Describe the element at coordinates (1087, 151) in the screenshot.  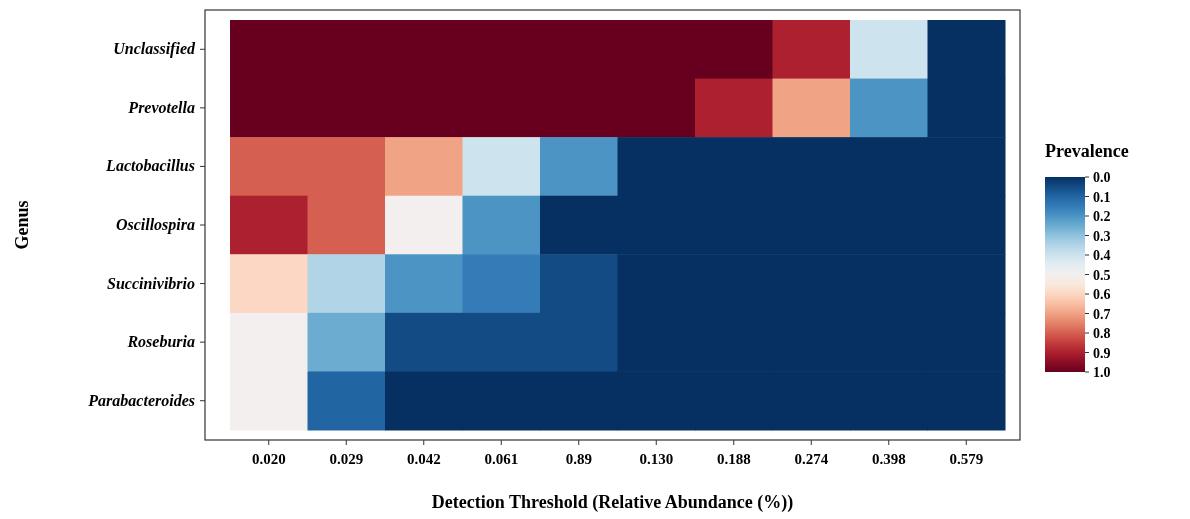
I see `legend-title: Prevalence` at that location.